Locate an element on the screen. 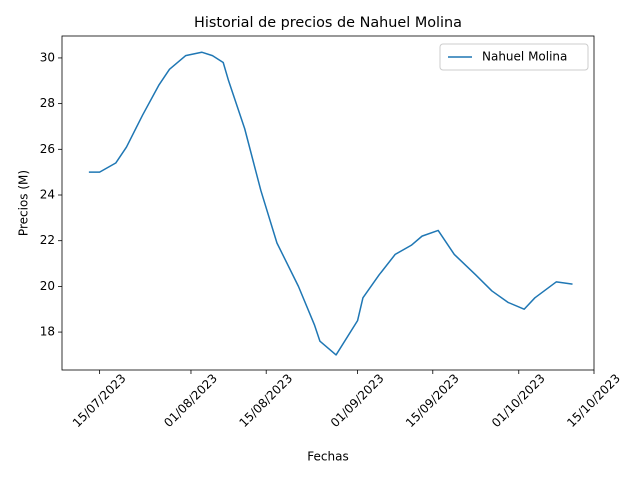 The width and height of the screenshot is (640, 480). y-tick-label: 26 is located at coordinates (47, 149).